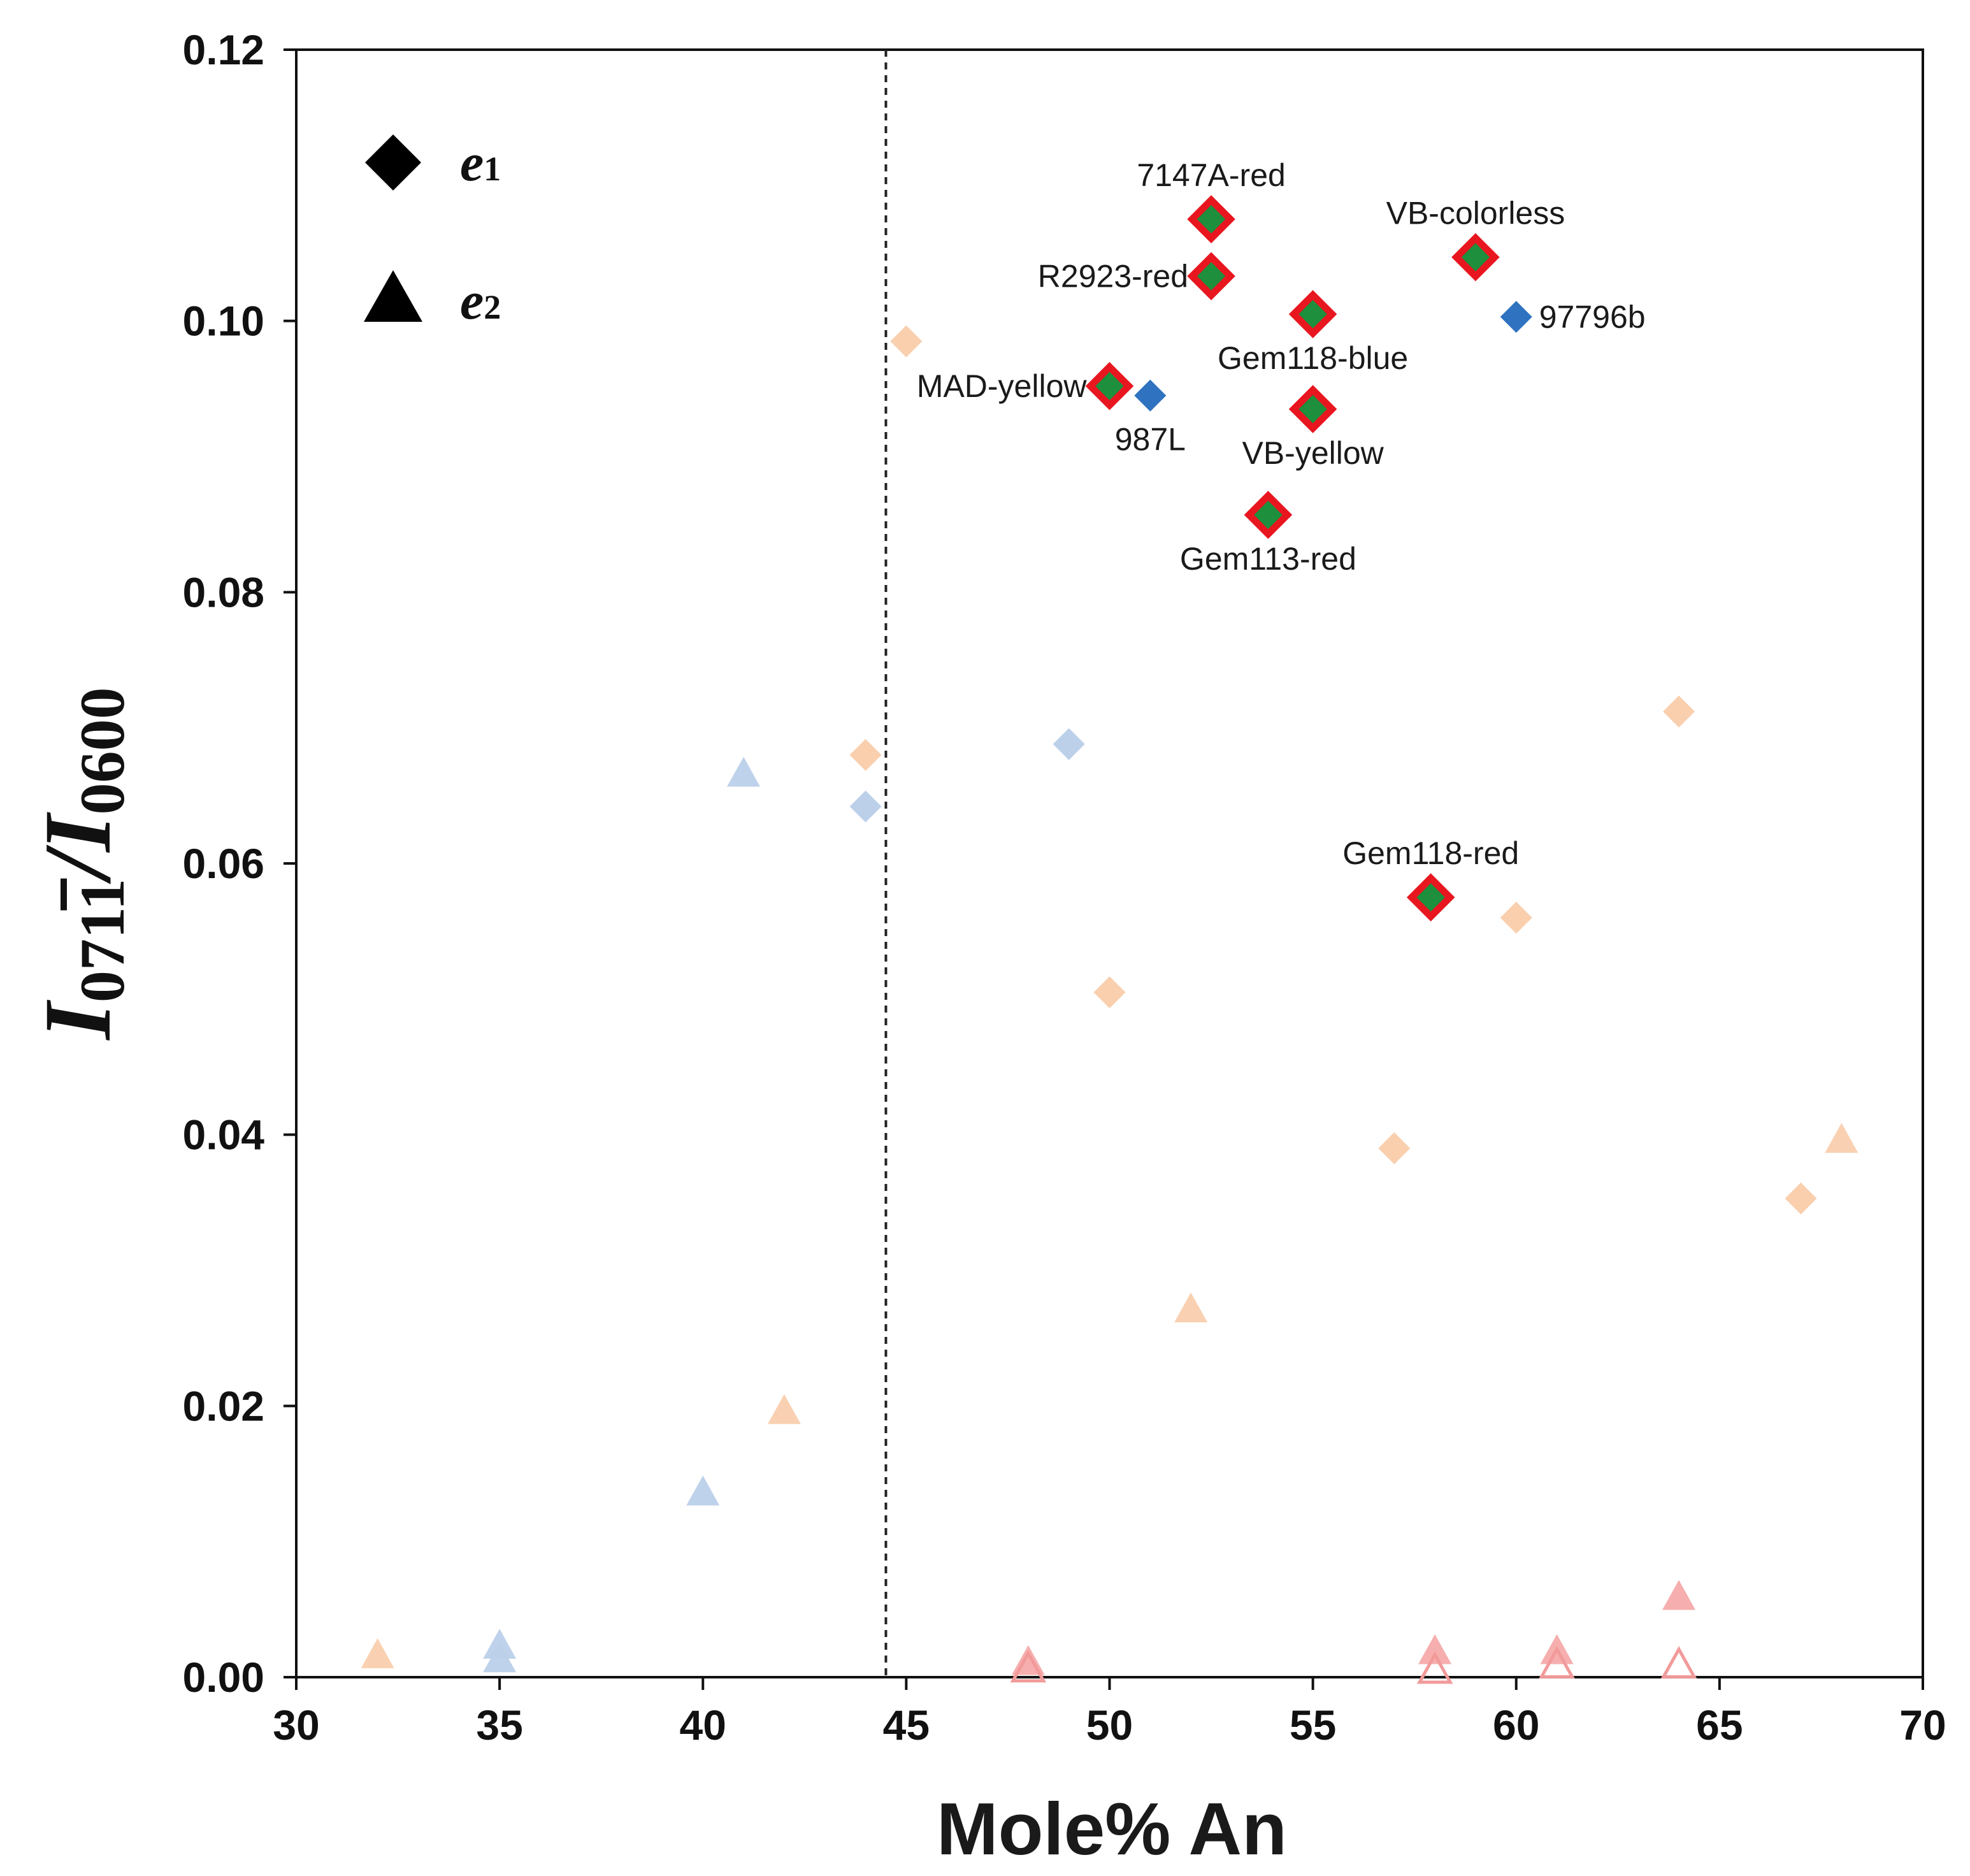 This screenshot has width=1970, height=1876. What do you see at coordinates (1313, 358) in the screenshot?
I see `point-label: Gem118-blue` at bounding box center [1313, 358].